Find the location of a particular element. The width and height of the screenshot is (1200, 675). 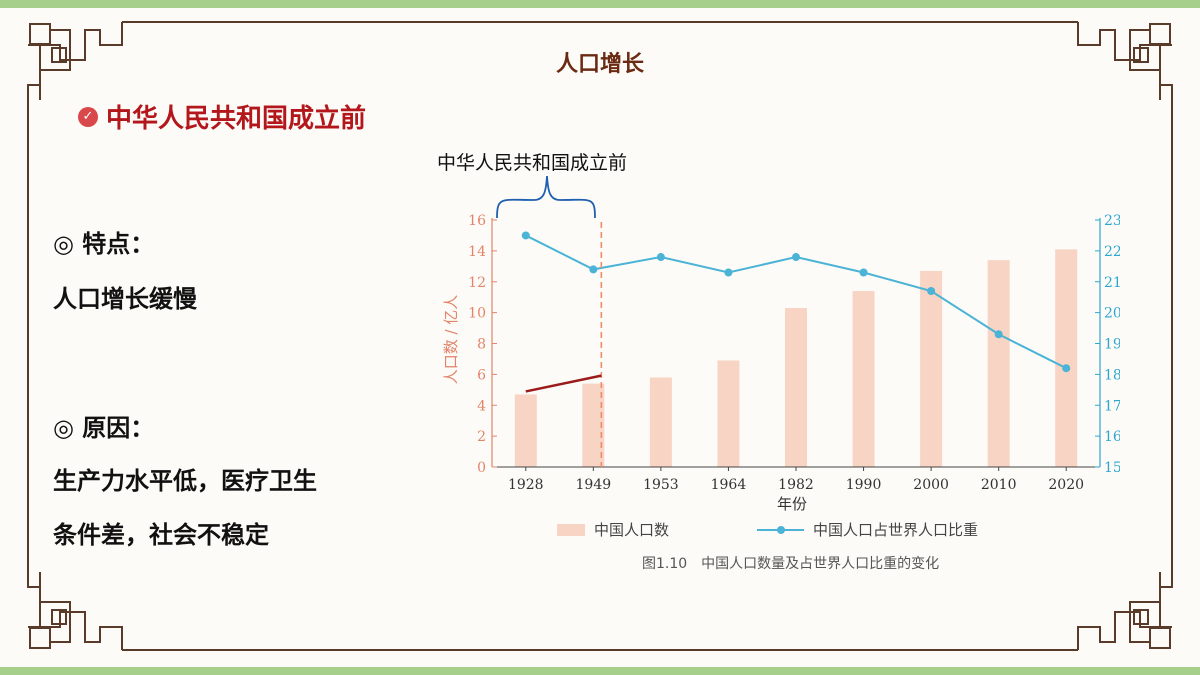

x-tick-label: 1990 is located at coordinates (864, 485).